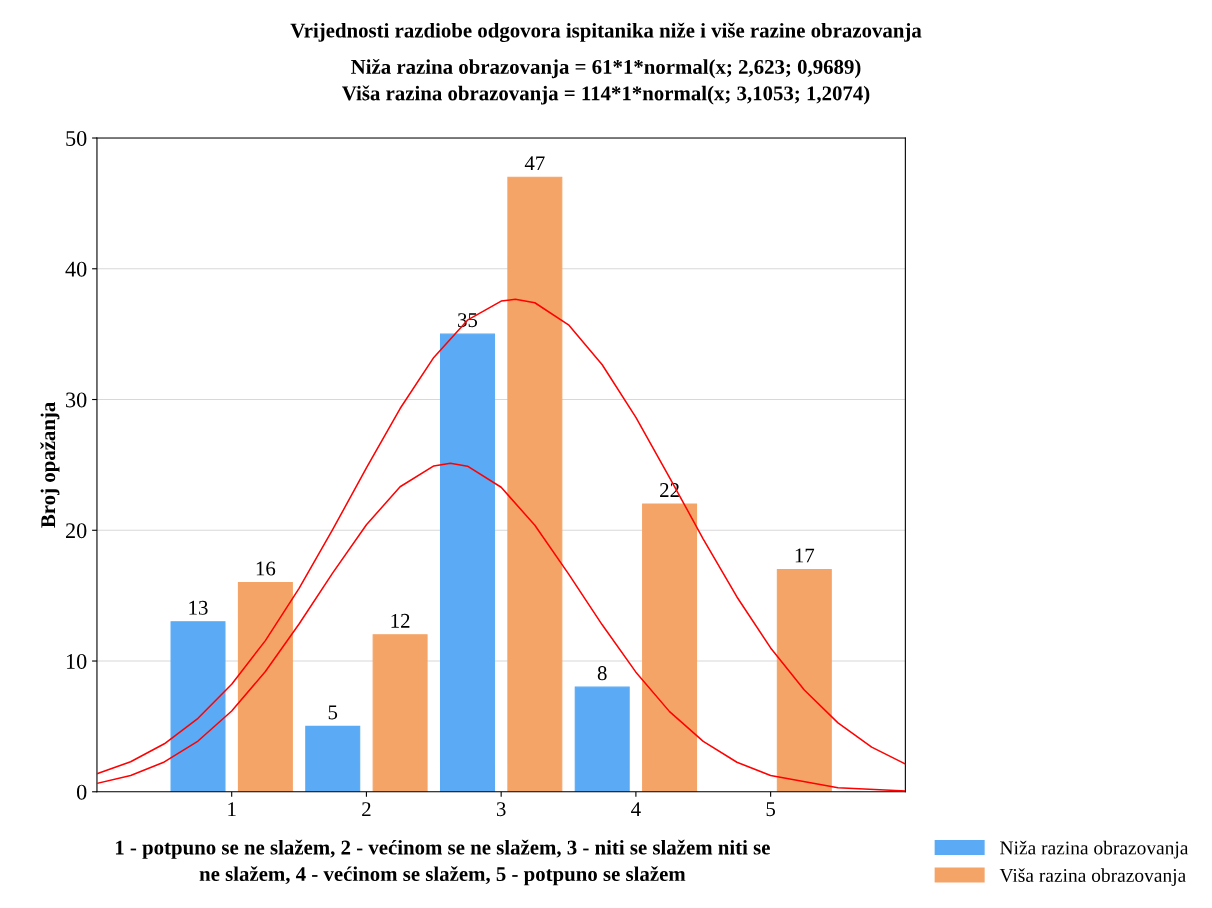 This screenshot has width=1212, height=908. I want to click on y-tick-label: 30, so click(76, 400).